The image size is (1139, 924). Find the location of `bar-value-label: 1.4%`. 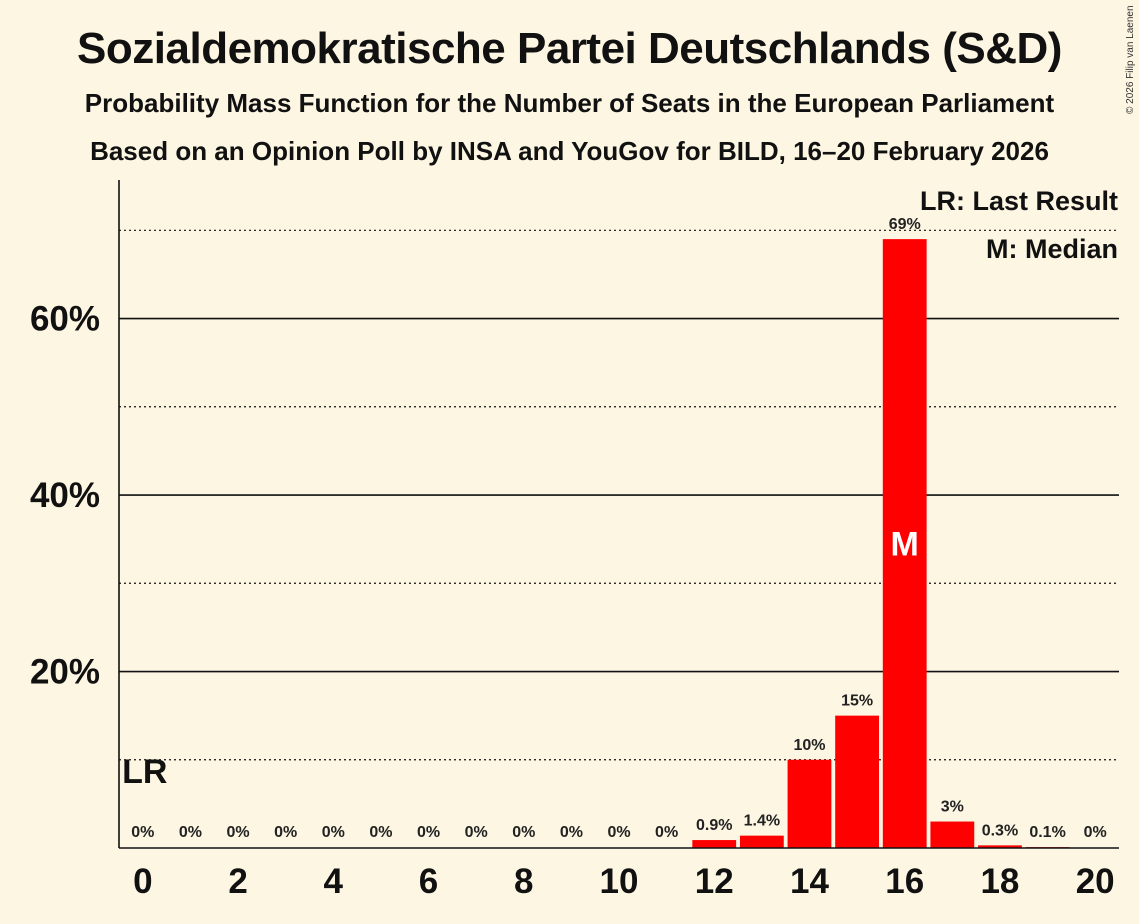

bar-value-label: 1.4% is located at coordinates (762, 821).